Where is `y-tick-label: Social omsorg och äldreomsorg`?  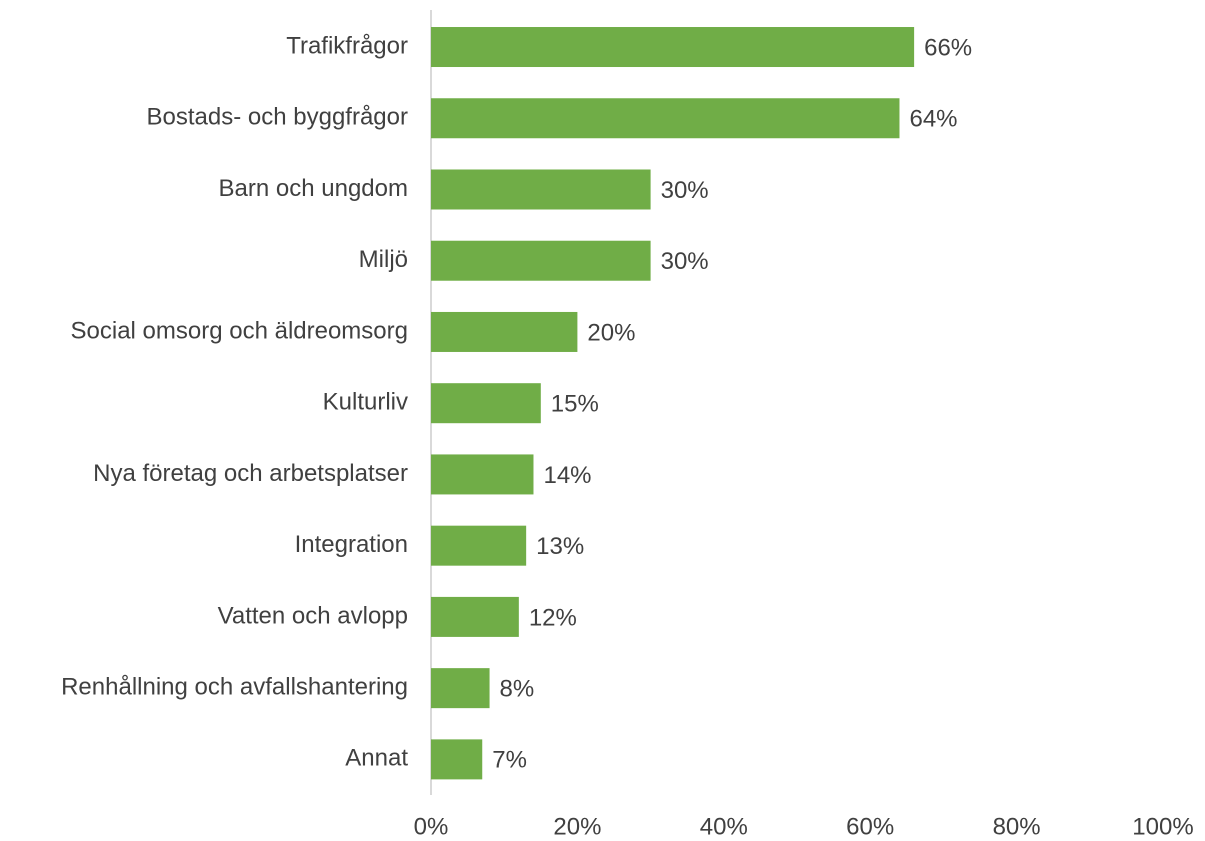 y-tick-label: Social omsorg och äldreomsorg is located at coordinates (240, 330).